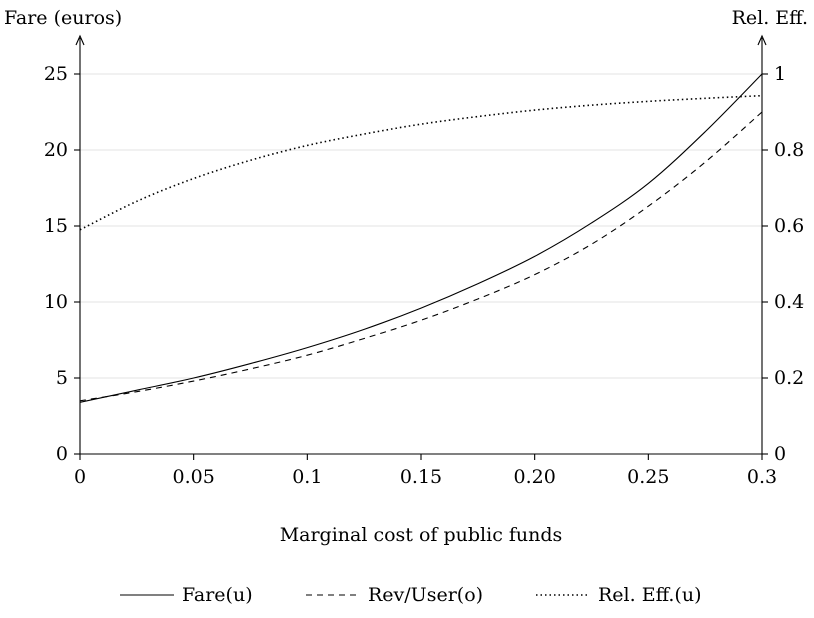  Describe the element at coordinates (62, 378) in the screenshot. I see `left-y-tick-label: 5` at that location.